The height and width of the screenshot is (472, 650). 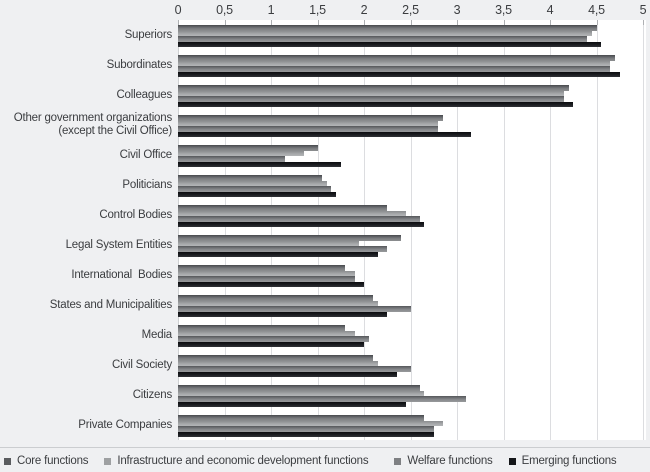 What do you see at coordinates (596, 10) in the screenshot?
I see `axis-tick-label: 4,5` at bounding box center [596, 10].